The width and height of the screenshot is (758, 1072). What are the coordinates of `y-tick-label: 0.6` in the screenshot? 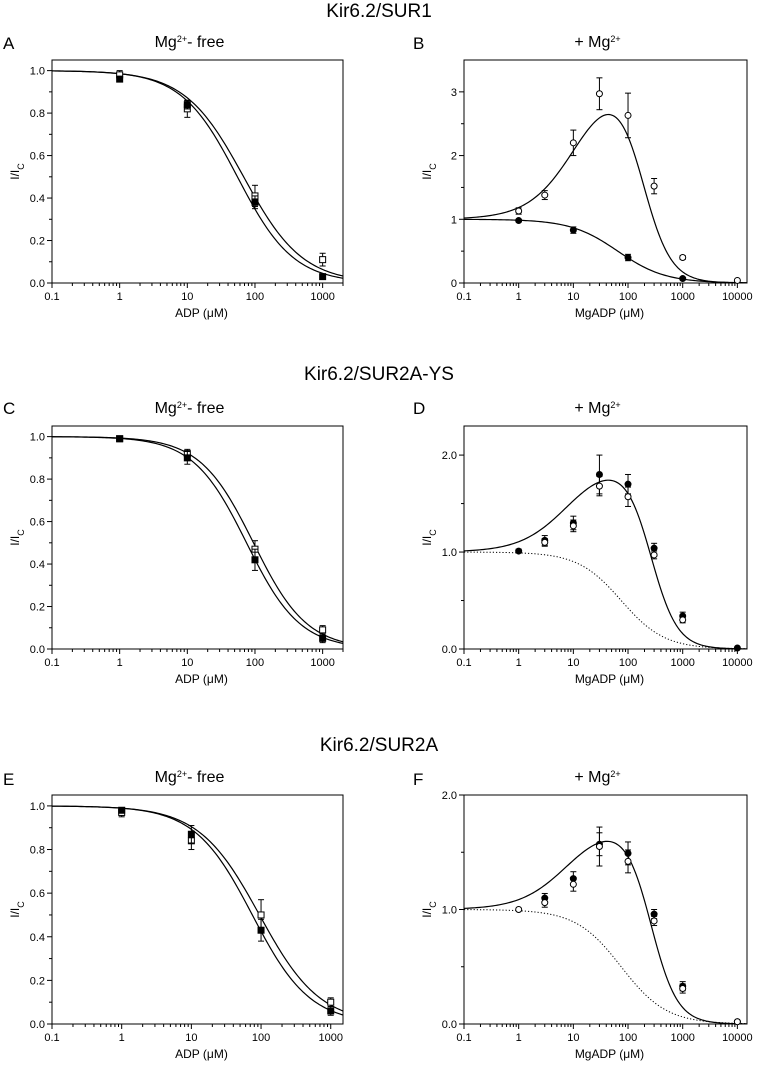 It's located at (37, 157).